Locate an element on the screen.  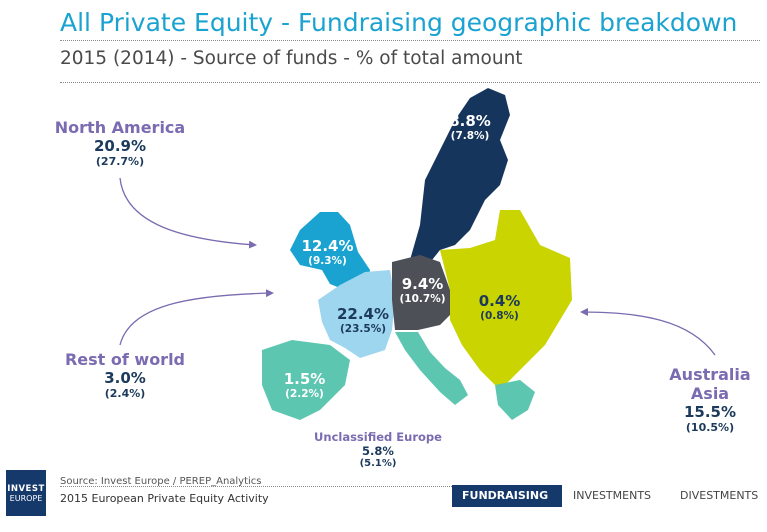
southern-europe-label: 1.5% (2.2%) is located at coordinates (304, 385).